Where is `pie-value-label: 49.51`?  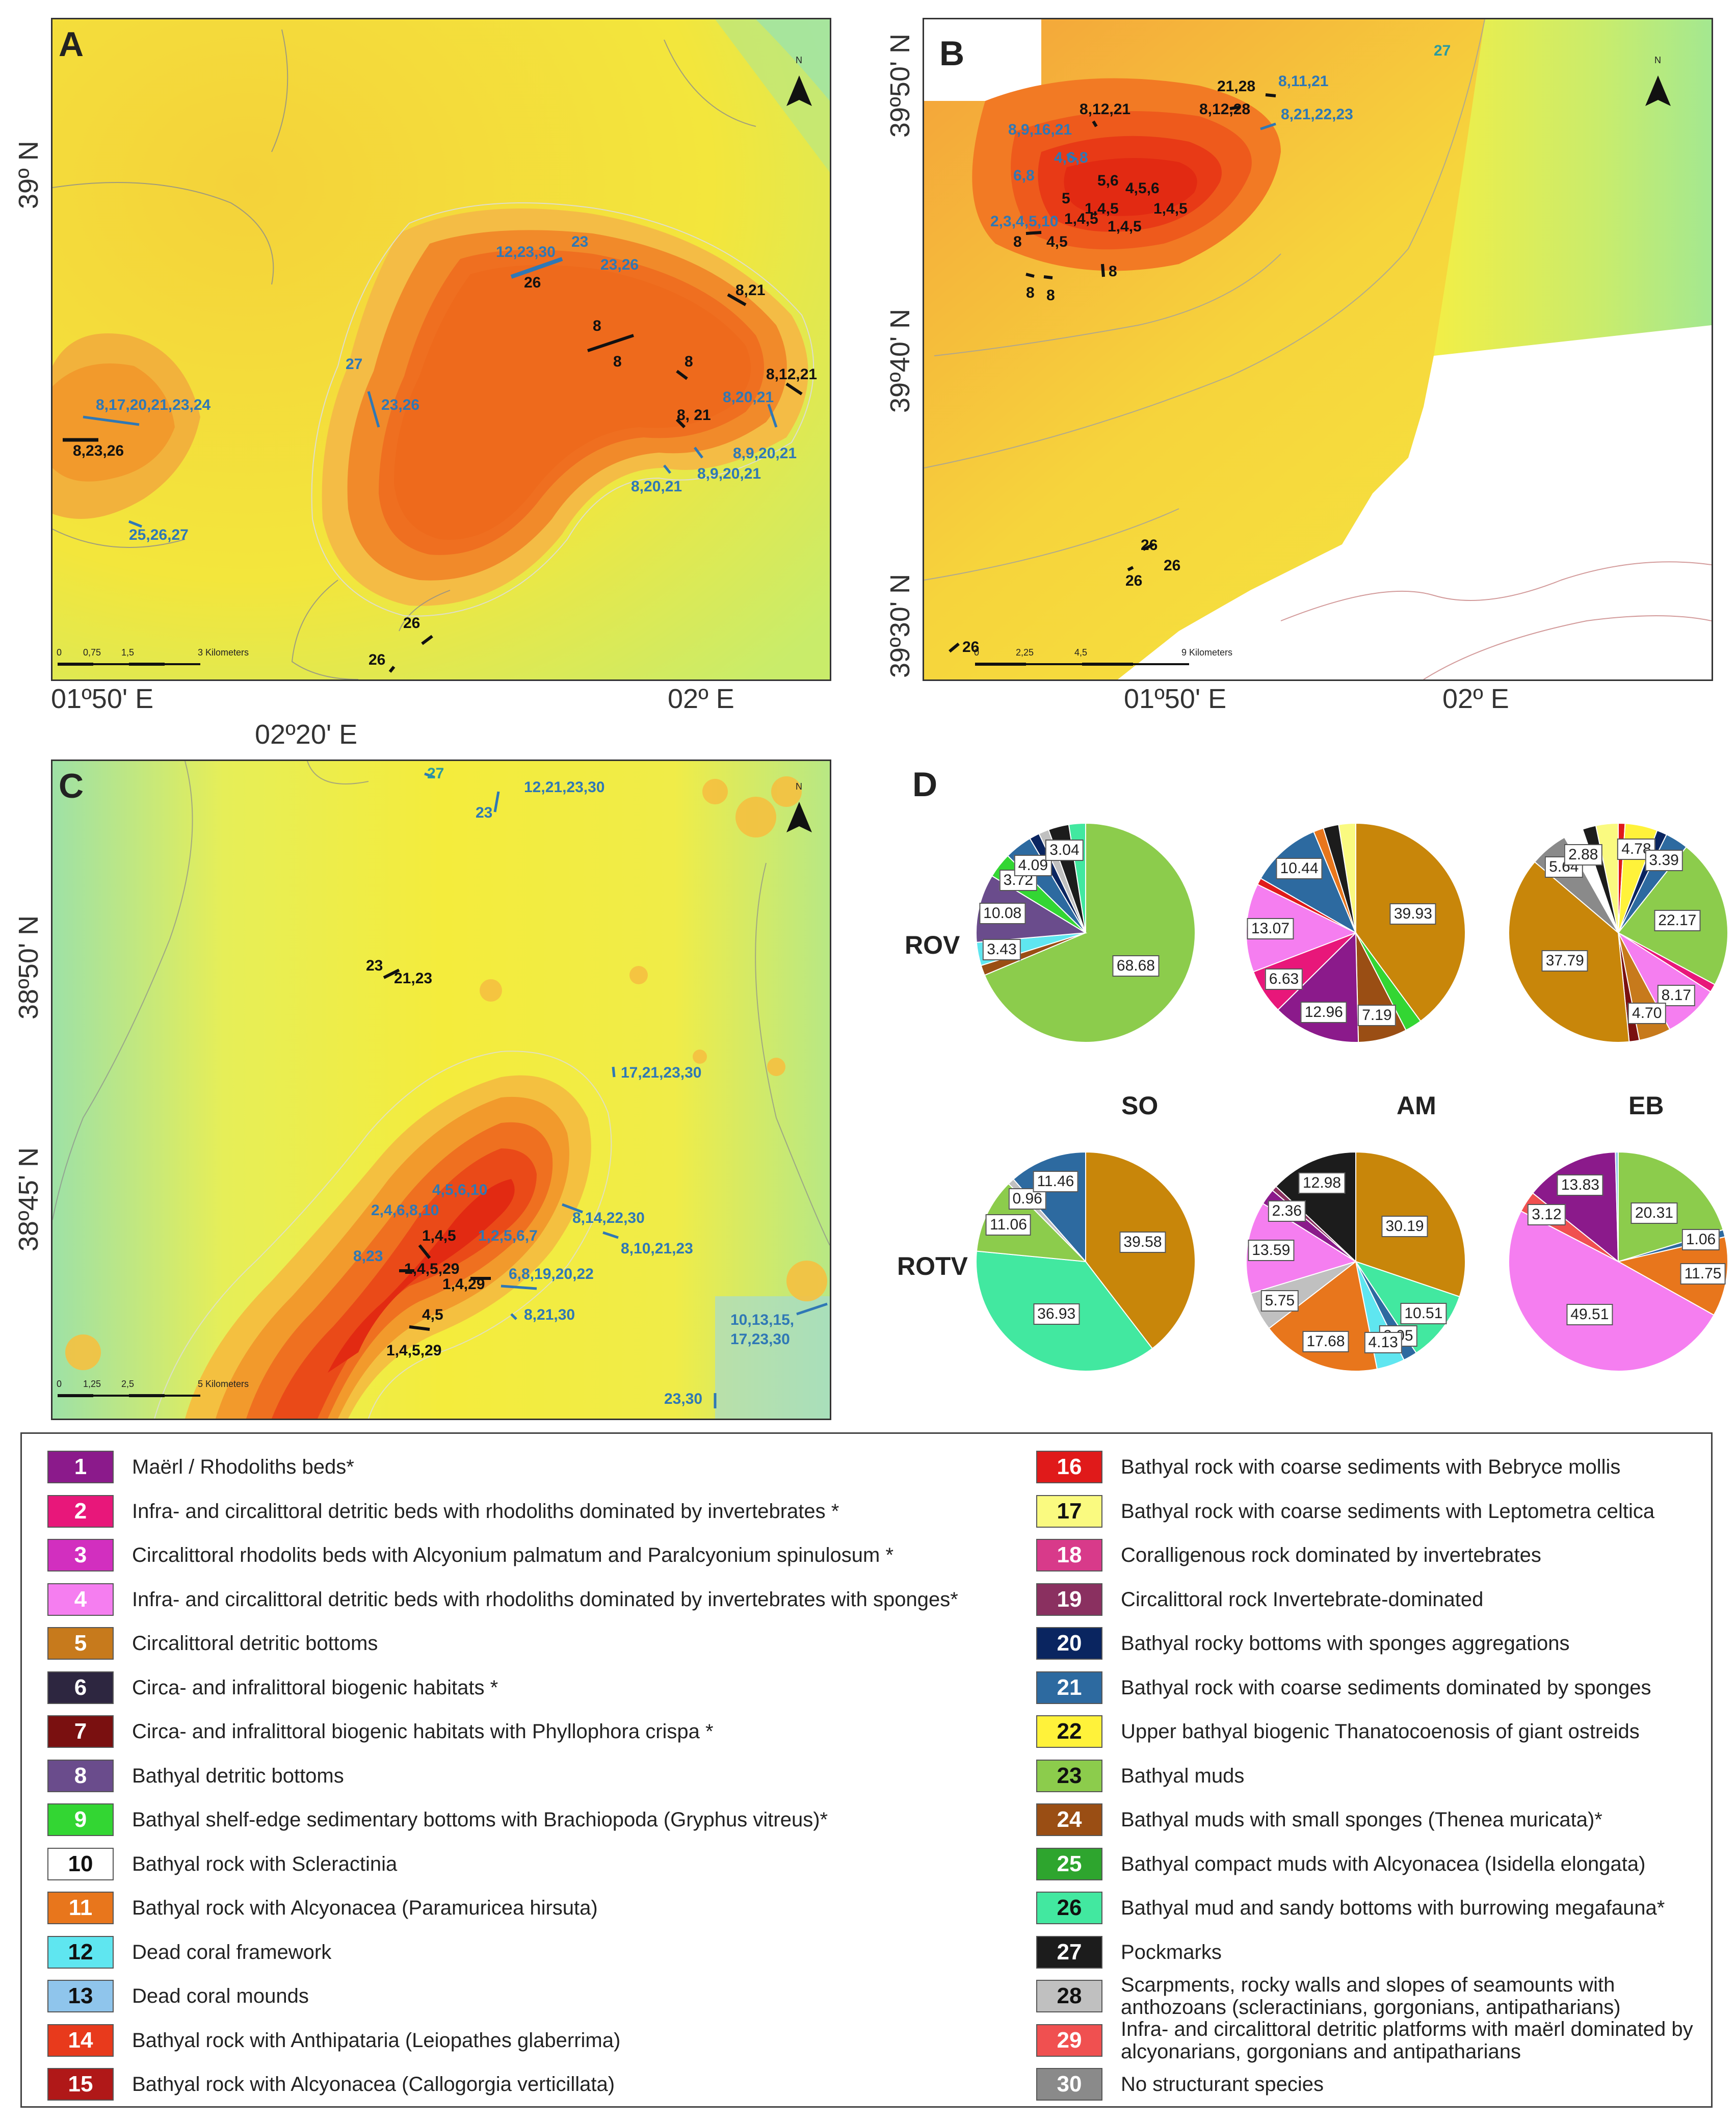 pie-value-label: 49.51 is located at coordinates (1590, 1315).